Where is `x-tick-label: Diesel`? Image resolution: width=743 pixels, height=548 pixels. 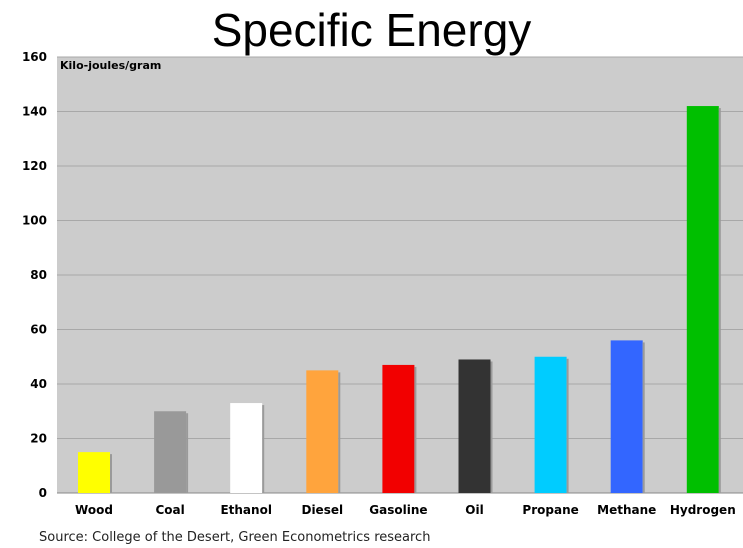
x-tick-label: Diesel is located at coordinates (322, 510).